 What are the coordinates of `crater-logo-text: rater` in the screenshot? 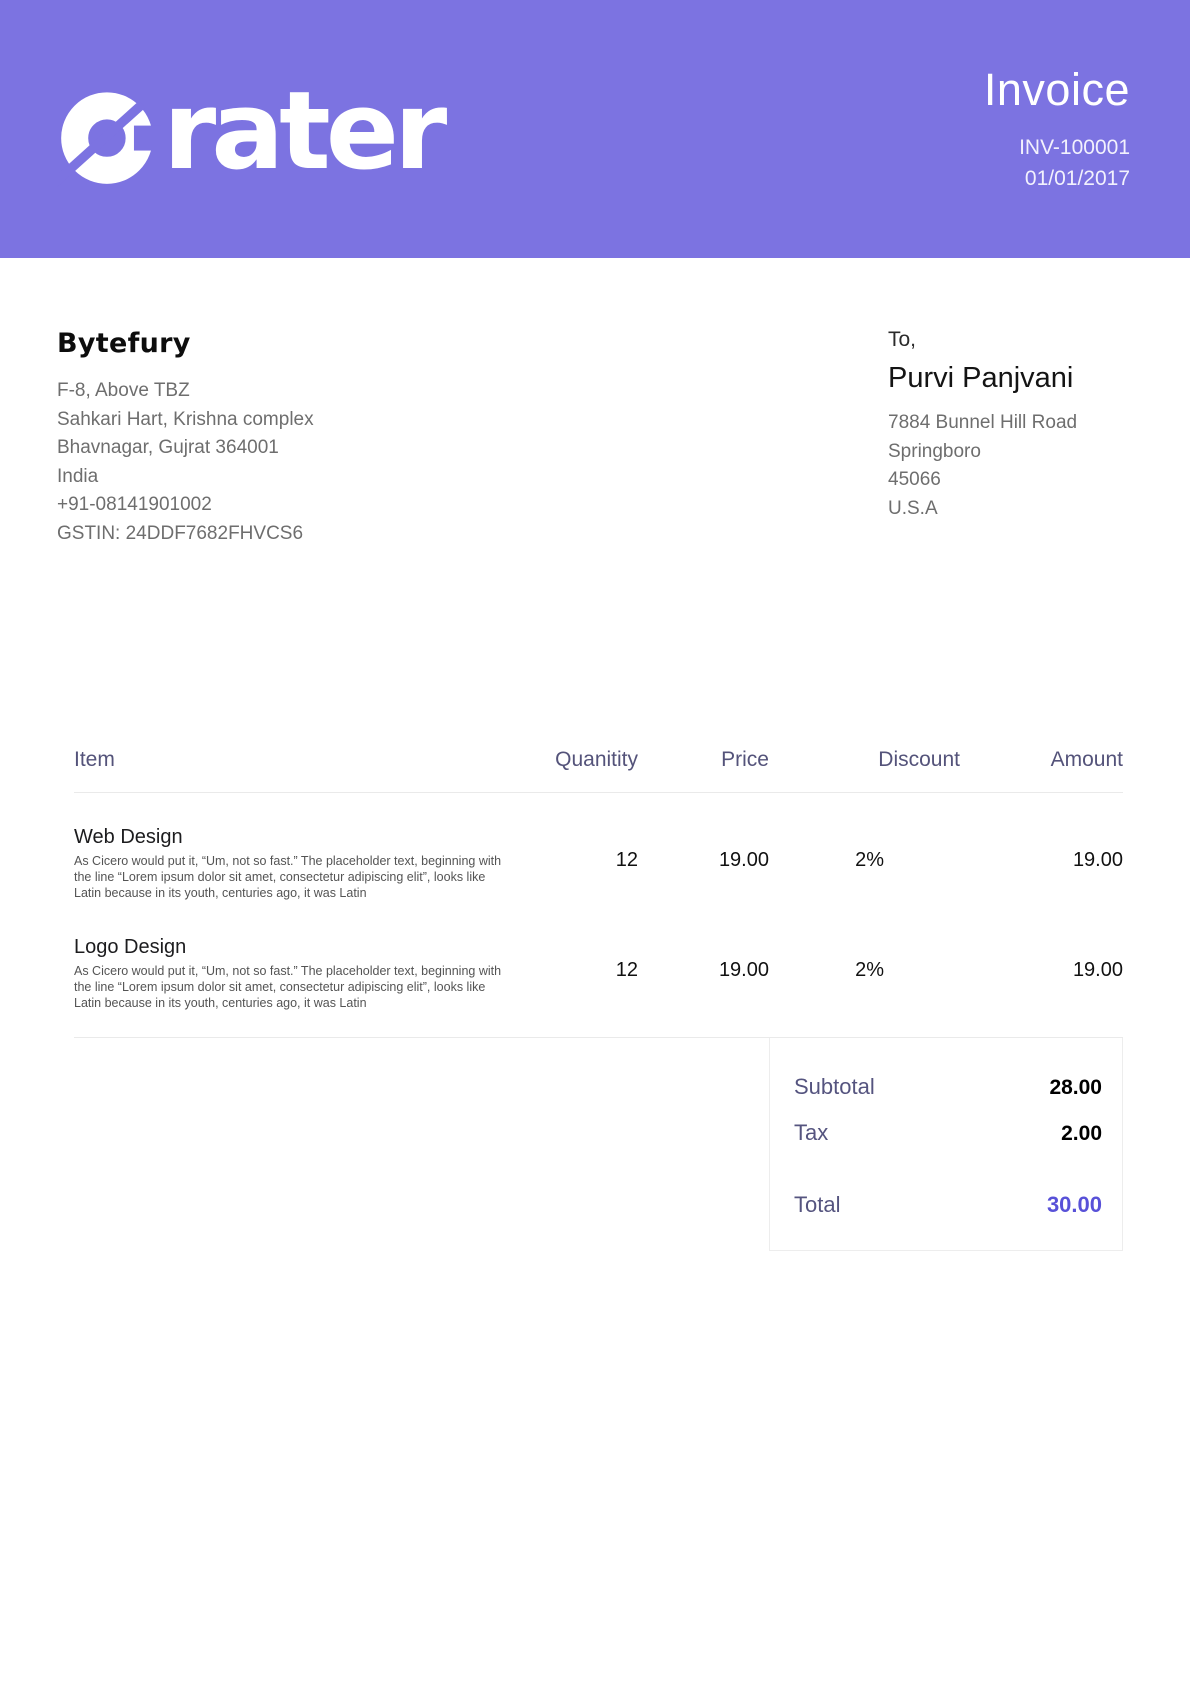 It's located at (305, 131).